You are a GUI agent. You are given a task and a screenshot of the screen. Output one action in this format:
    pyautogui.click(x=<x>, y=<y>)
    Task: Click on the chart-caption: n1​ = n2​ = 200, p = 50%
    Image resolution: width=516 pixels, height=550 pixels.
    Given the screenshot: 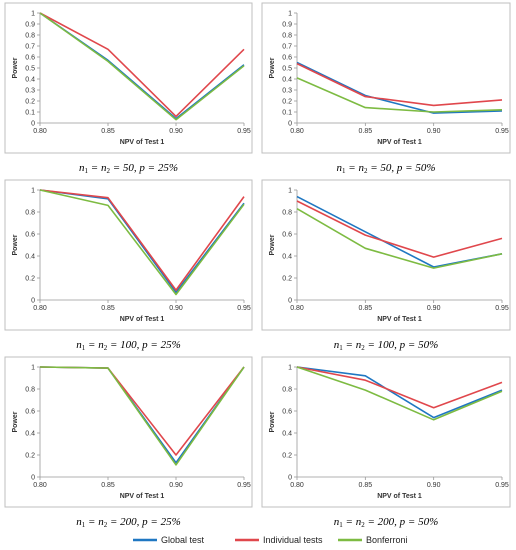 What is the action you would take?
    pyautogui.click(x=386, y=522)
    